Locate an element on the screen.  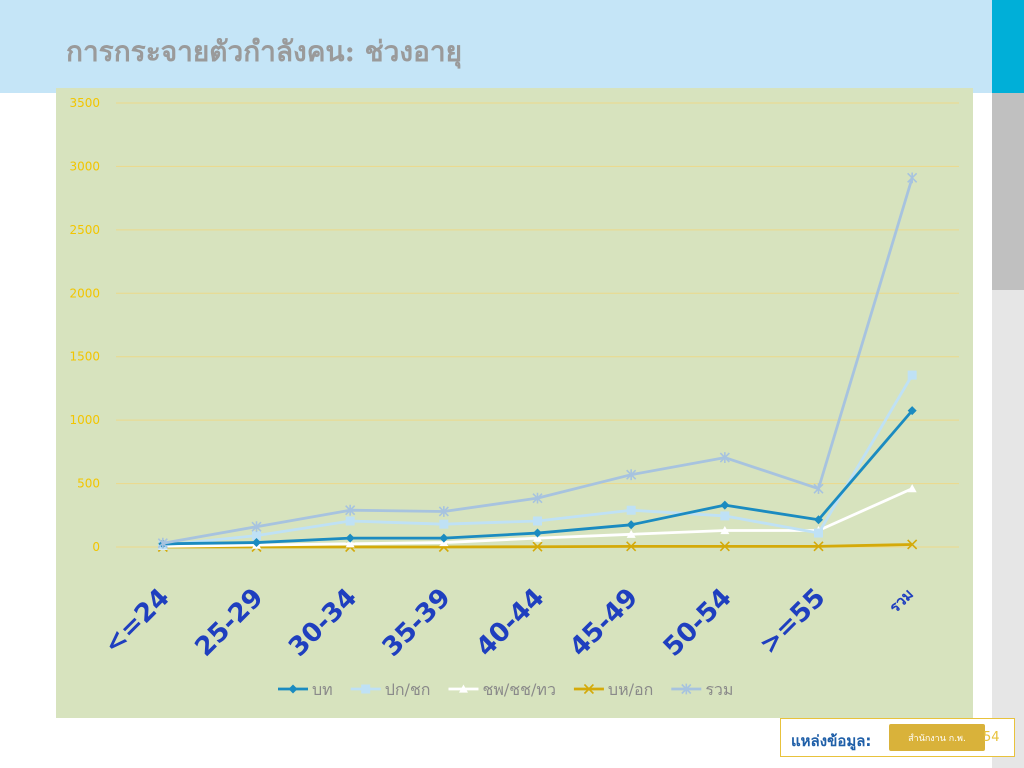
legend-label: บท is located at coordinates (322, 689).